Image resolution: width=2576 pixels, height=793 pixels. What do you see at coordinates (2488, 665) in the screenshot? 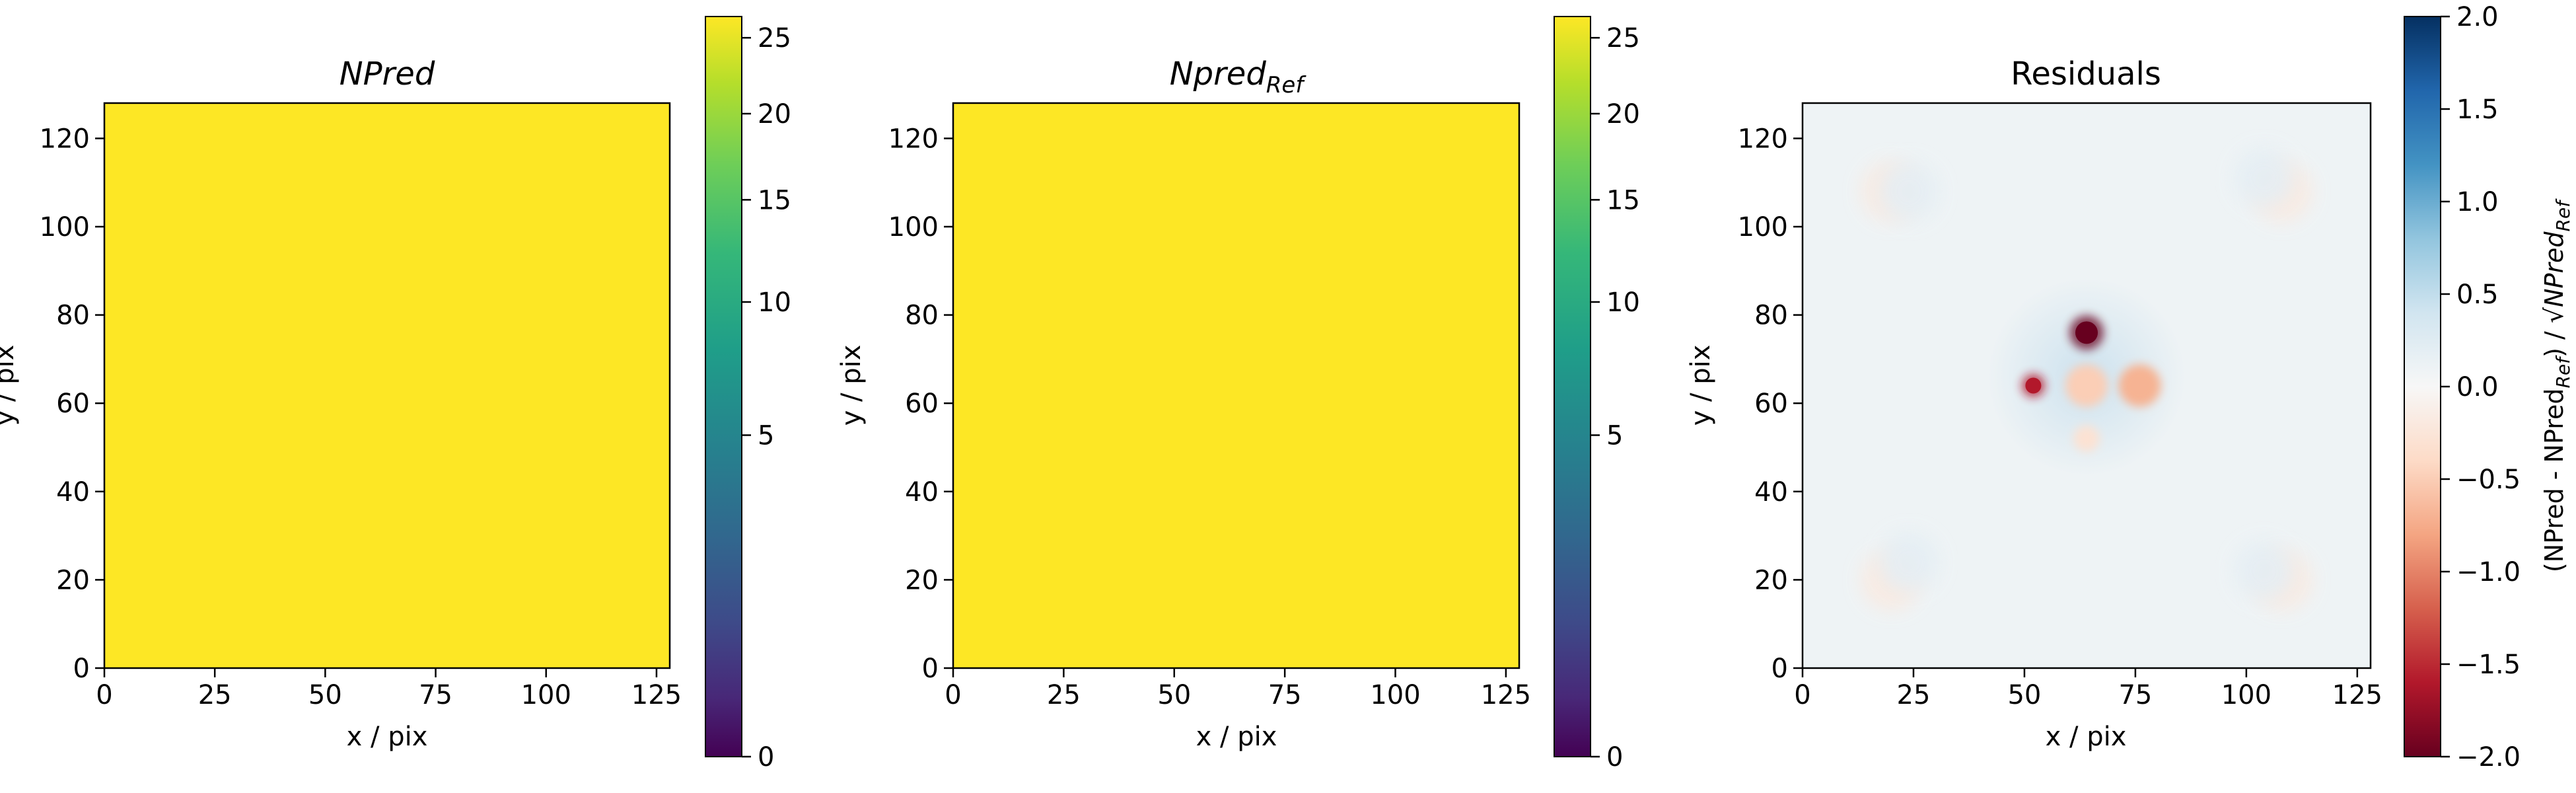
I see `residuals-colorbar-tick-label: −1.5` at bounding box center [2488, 665].